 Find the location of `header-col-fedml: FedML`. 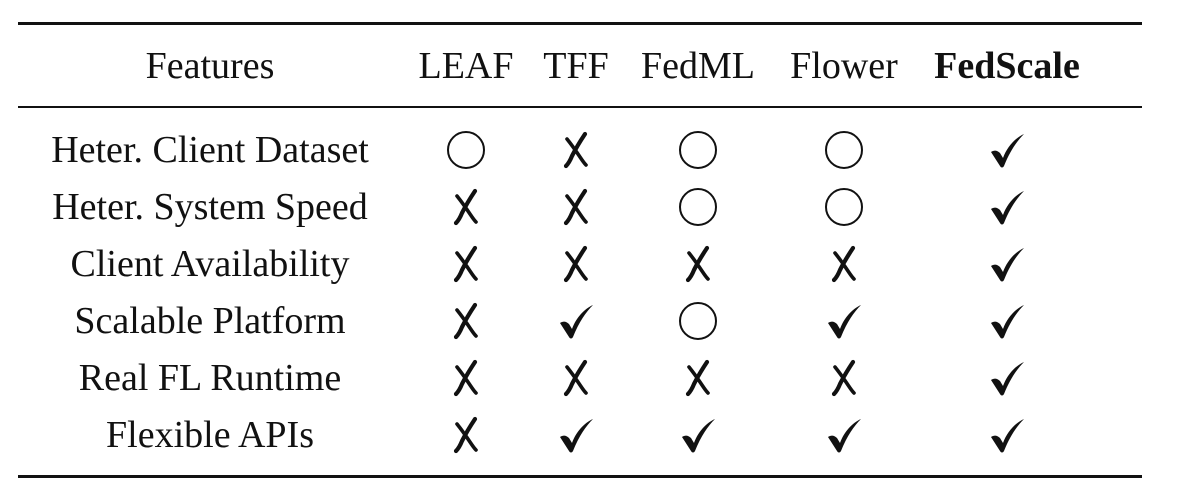

header-col-fedml: FedML is located at coordinates (698, 66).